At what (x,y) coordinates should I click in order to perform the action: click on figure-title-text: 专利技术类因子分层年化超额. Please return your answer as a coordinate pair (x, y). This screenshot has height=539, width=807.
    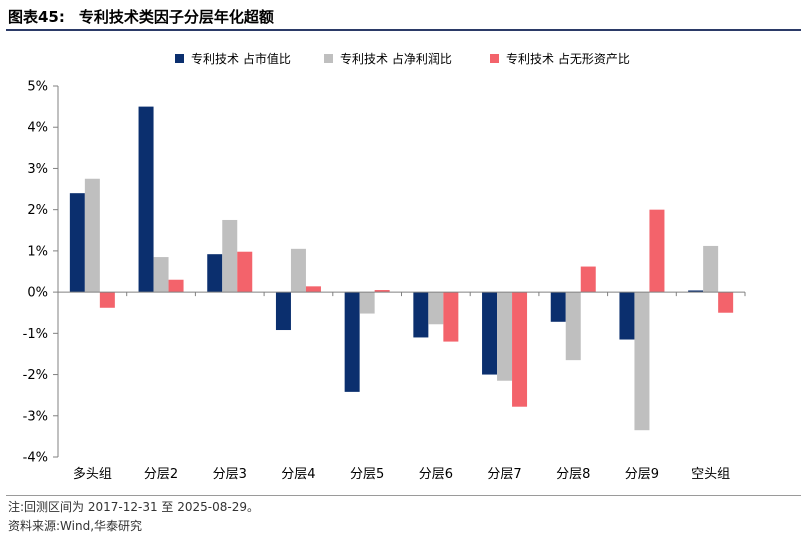
    Looking at the image, I should click on (176, 17).